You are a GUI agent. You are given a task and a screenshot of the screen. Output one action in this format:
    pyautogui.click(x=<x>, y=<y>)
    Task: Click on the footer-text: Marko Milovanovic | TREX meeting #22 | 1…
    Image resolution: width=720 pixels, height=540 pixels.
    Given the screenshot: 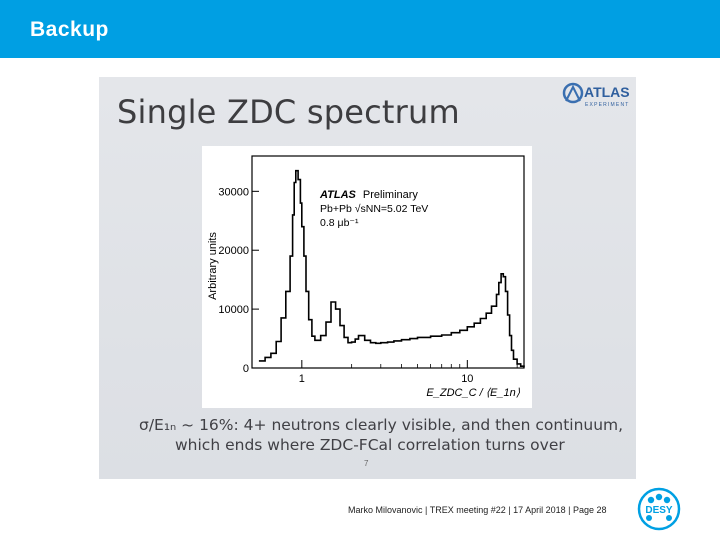 What is the action you would take?
    pyautogui.click(x=477, y=510)
    